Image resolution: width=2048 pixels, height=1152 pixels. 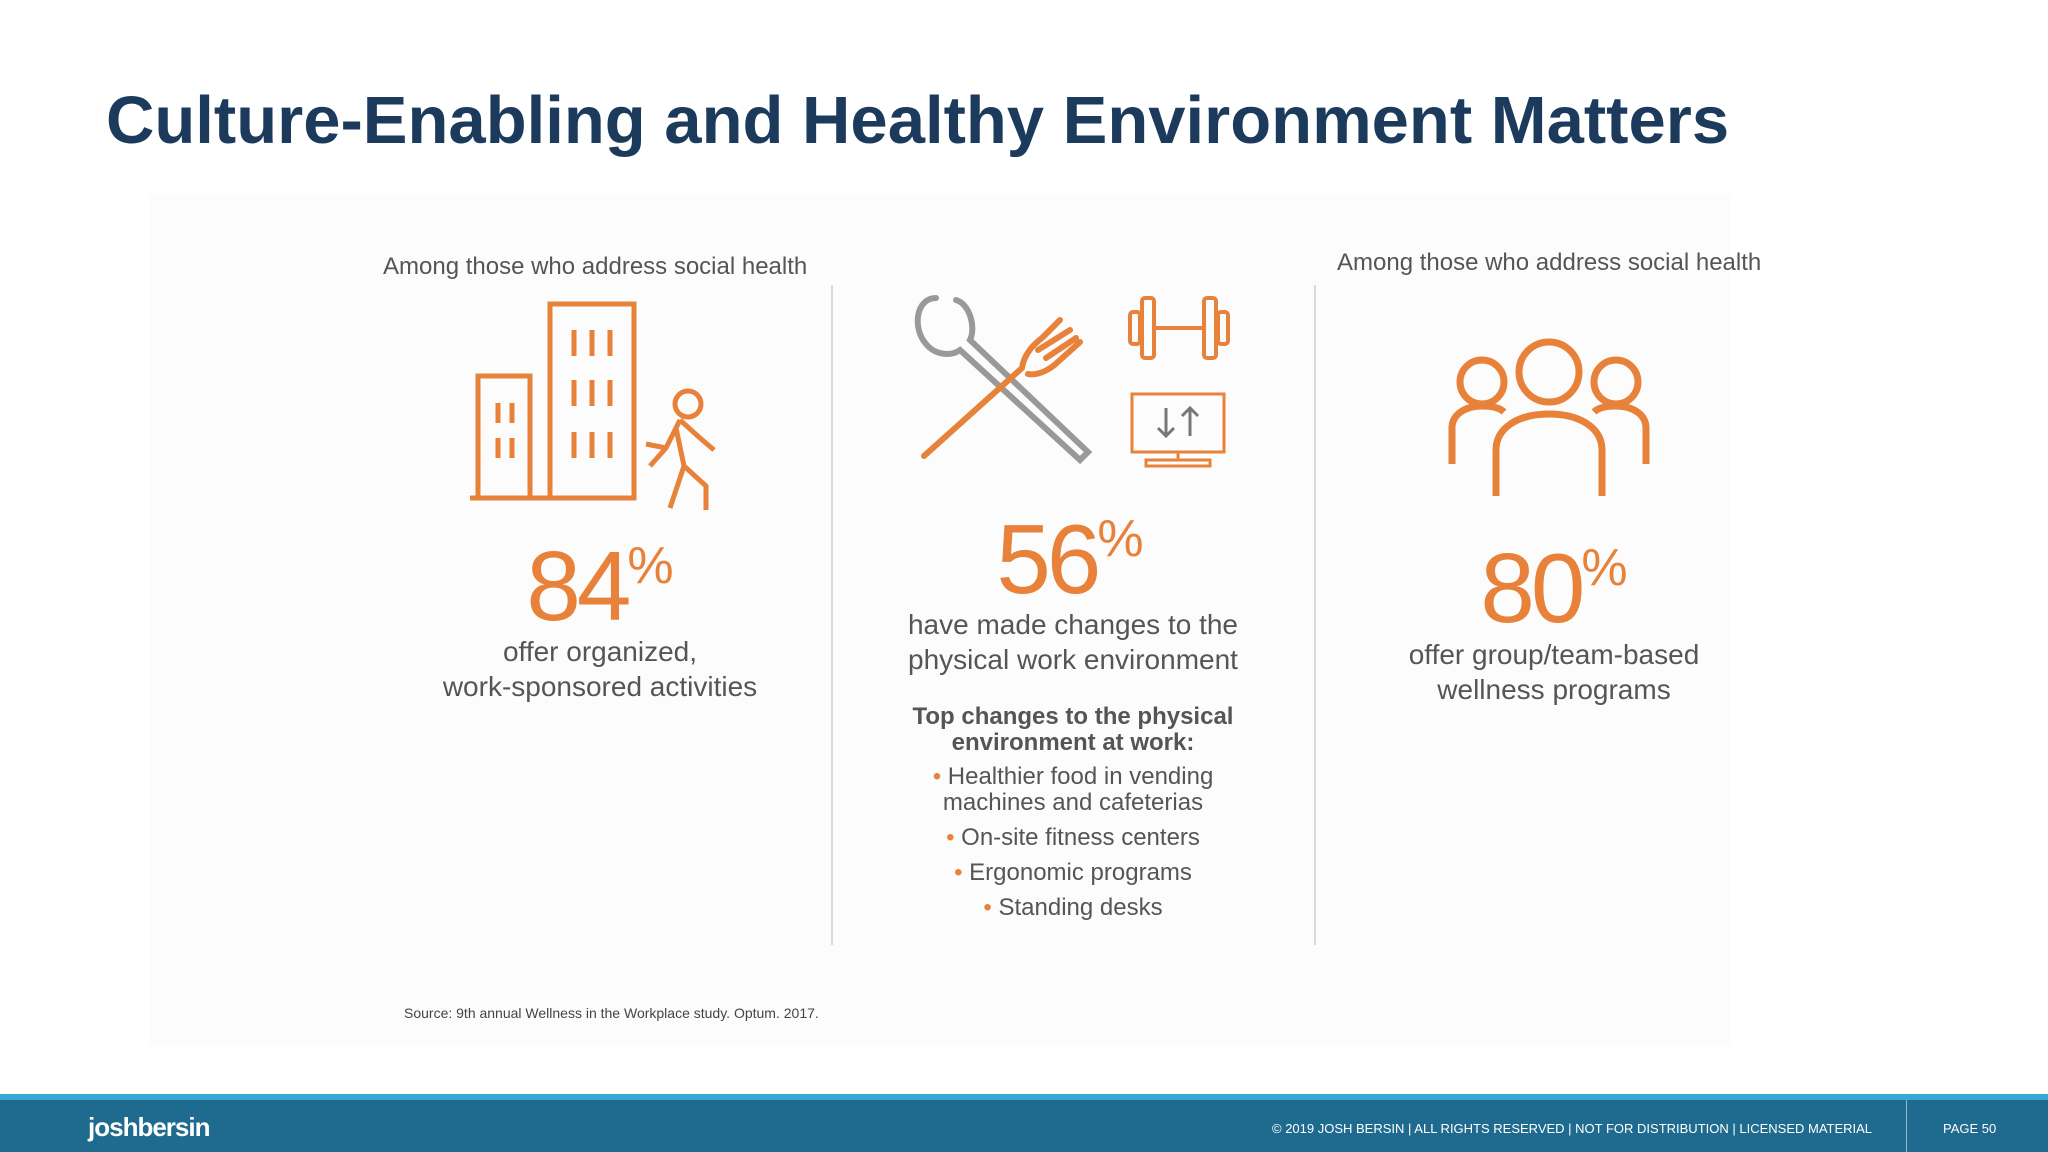 What do you see at coordinates (1549, 417) in the screenshot?
I see `people-group-icon` at bounding box center [1549, 417].